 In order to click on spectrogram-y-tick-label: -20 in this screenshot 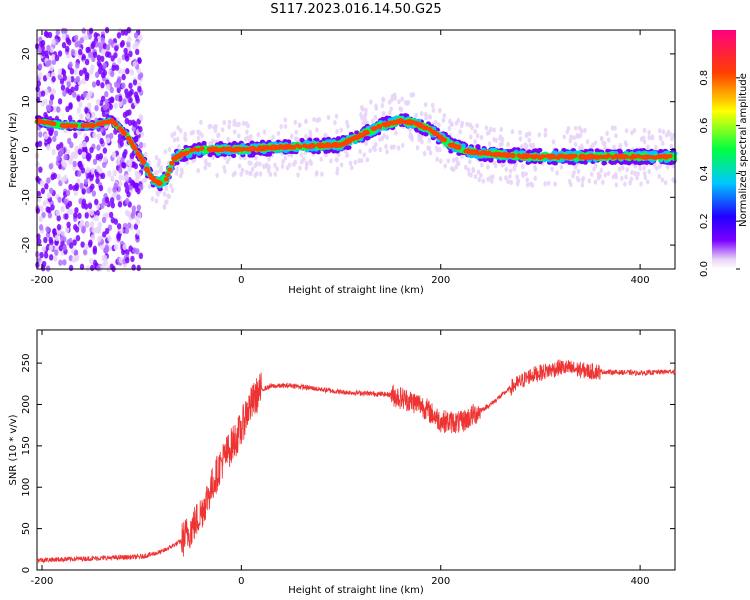, I will do `click(26, 245)`.